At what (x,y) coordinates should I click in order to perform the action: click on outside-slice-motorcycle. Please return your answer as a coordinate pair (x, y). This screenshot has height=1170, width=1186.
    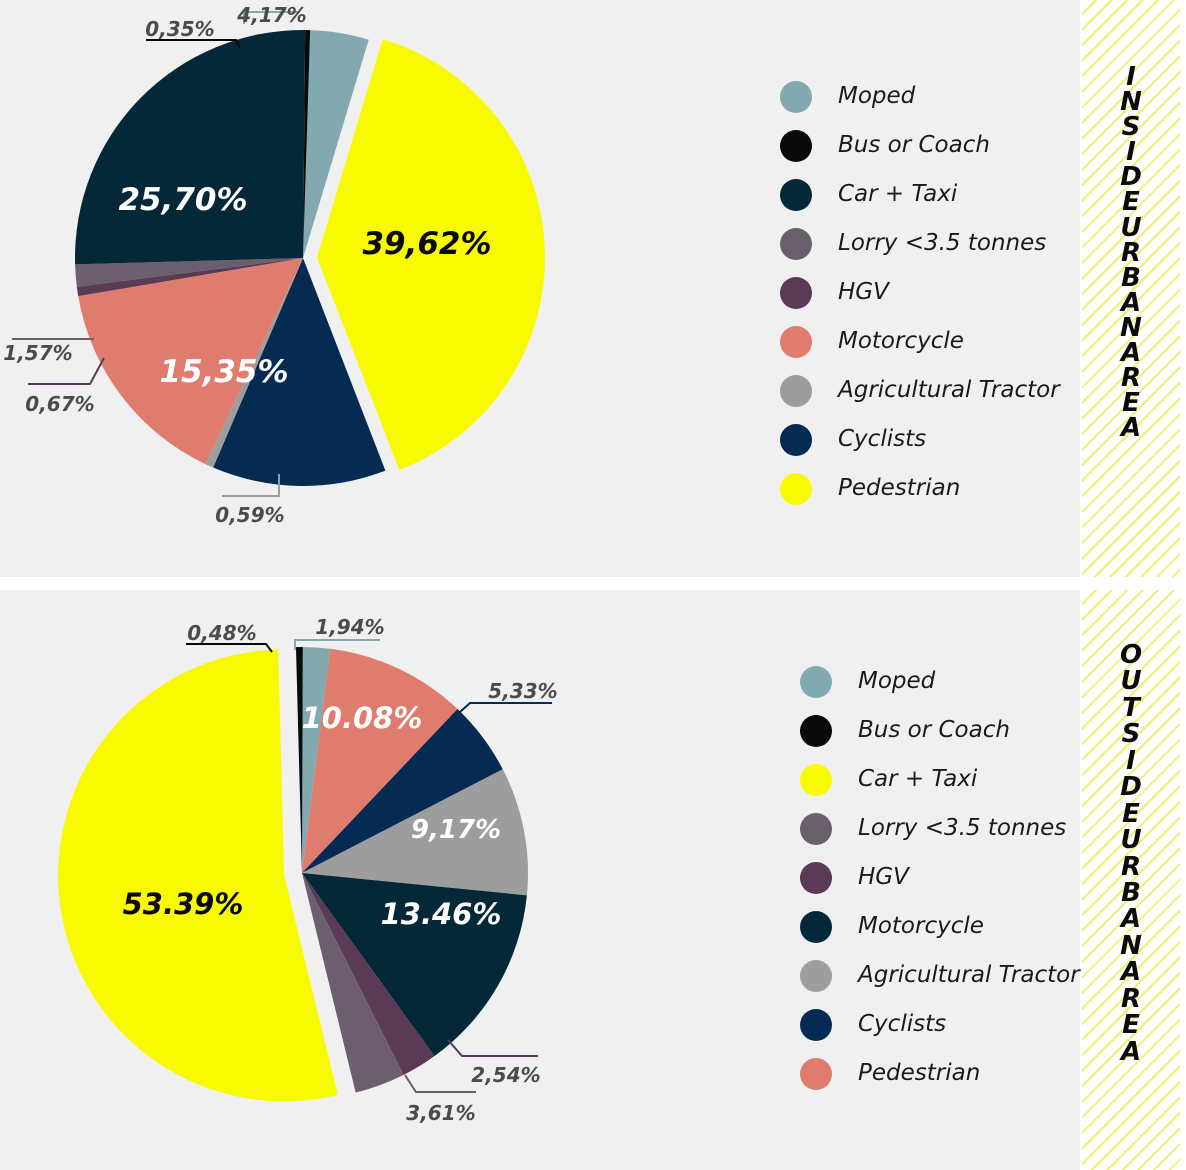
    Looking at the image, I should click on (414, 965).